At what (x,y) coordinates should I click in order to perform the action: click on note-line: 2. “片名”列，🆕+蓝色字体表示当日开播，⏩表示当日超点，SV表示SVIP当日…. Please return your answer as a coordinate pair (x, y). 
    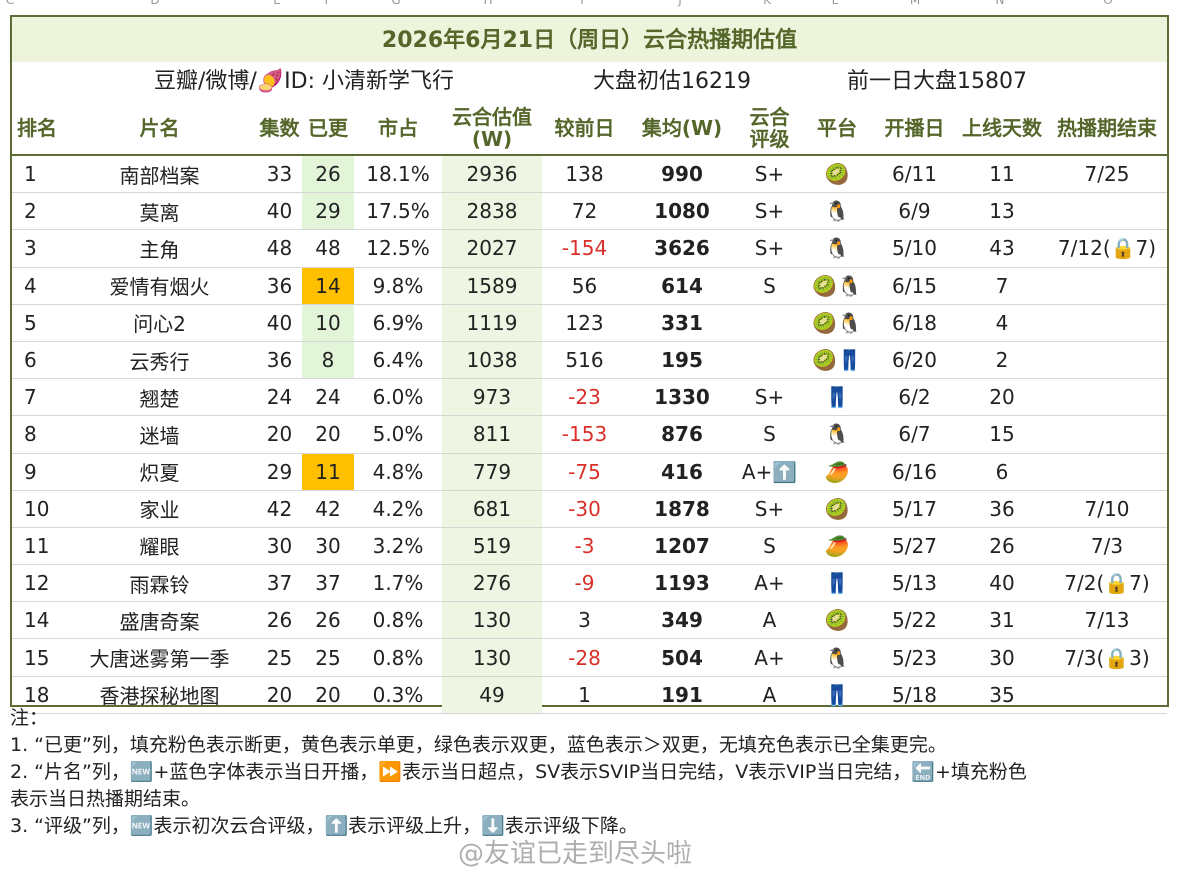
    Looking at the image, I should click on (518, 772).